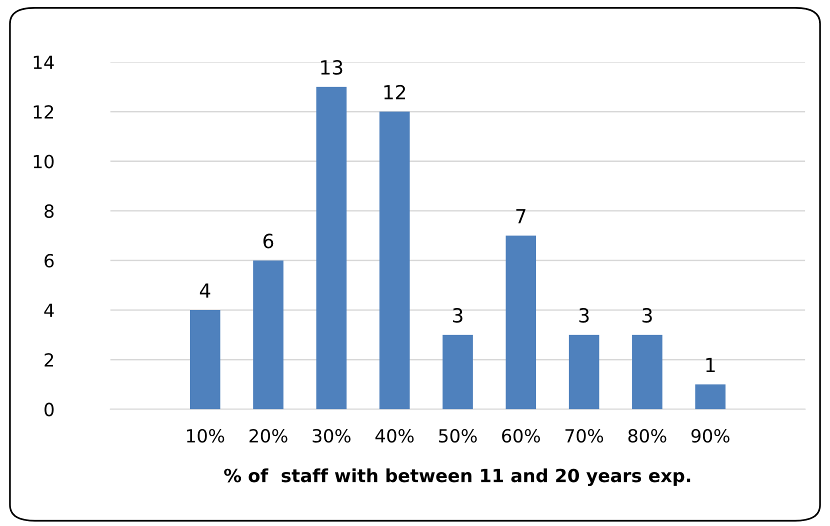 This screenshot has width=830, height=526. What do you see at coordinates (44, 161) in the screenshot?
I see `y-tick-label: 10` at bounding box center [44, 161].